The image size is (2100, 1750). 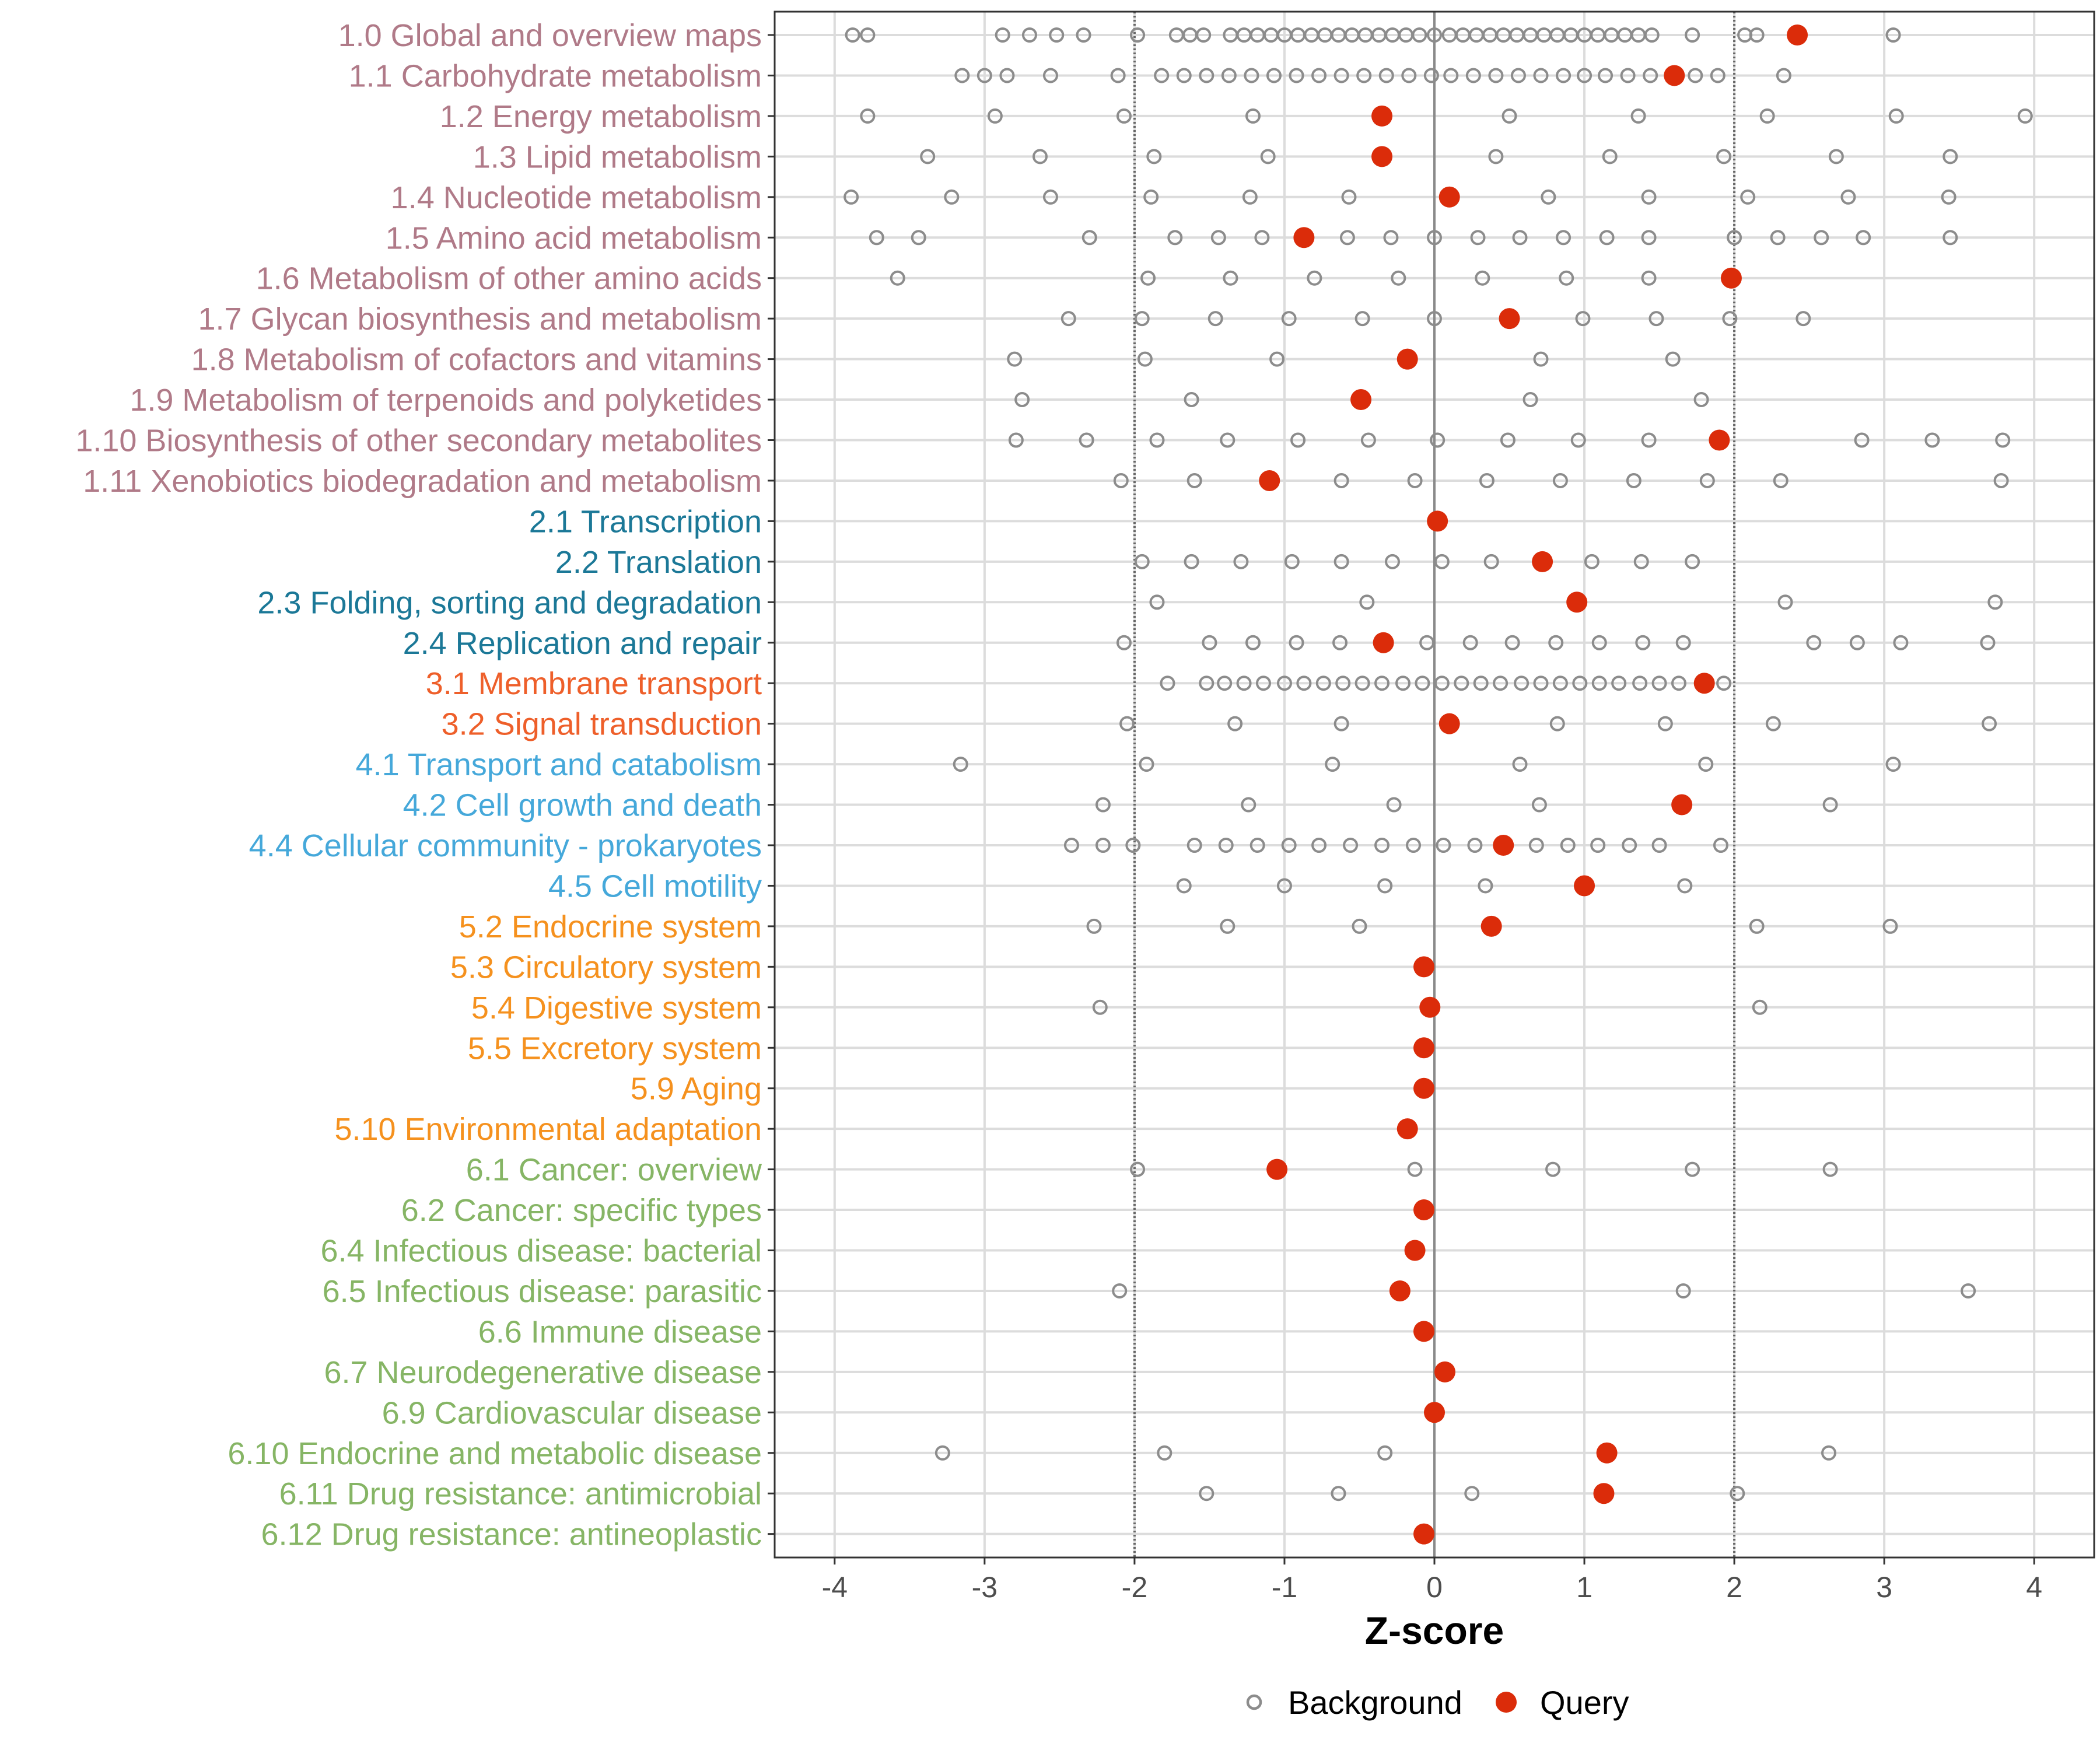 I want to click on y-tick-label: 6.2 Cancer: specific types, so click(x=581, y=1210).